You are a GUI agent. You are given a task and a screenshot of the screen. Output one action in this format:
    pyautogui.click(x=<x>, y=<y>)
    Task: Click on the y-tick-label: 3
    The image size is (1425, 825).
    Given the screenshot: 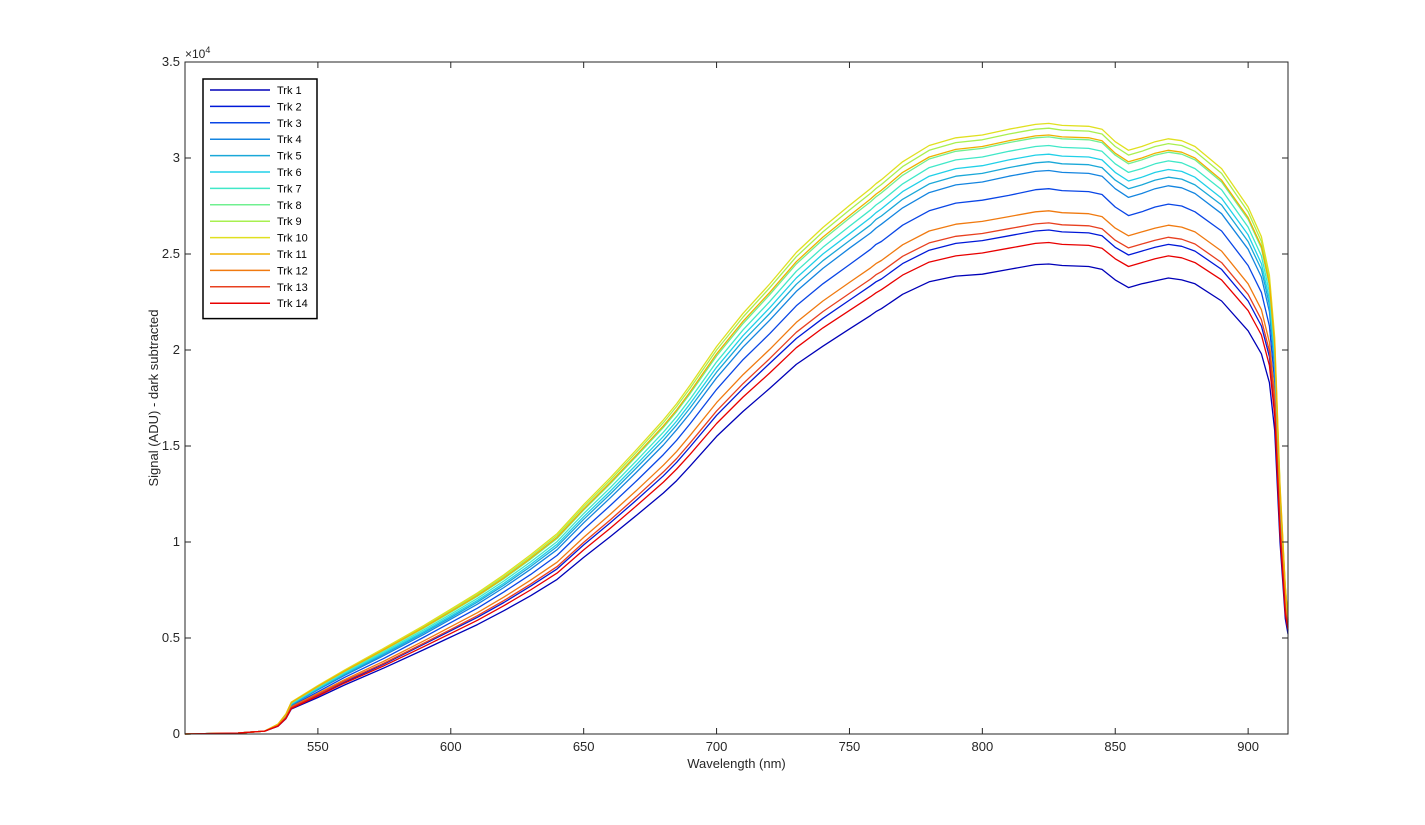 What is the action you would take?
    pyautogui.click(x=176, y=157)
    